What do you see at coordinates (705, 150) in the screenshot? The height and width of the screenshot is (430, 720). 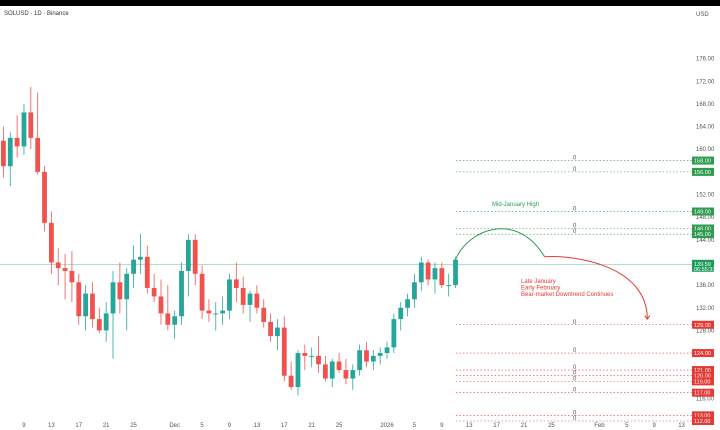 I see `price-tick: 160.00` at bounding box center [705, 150].